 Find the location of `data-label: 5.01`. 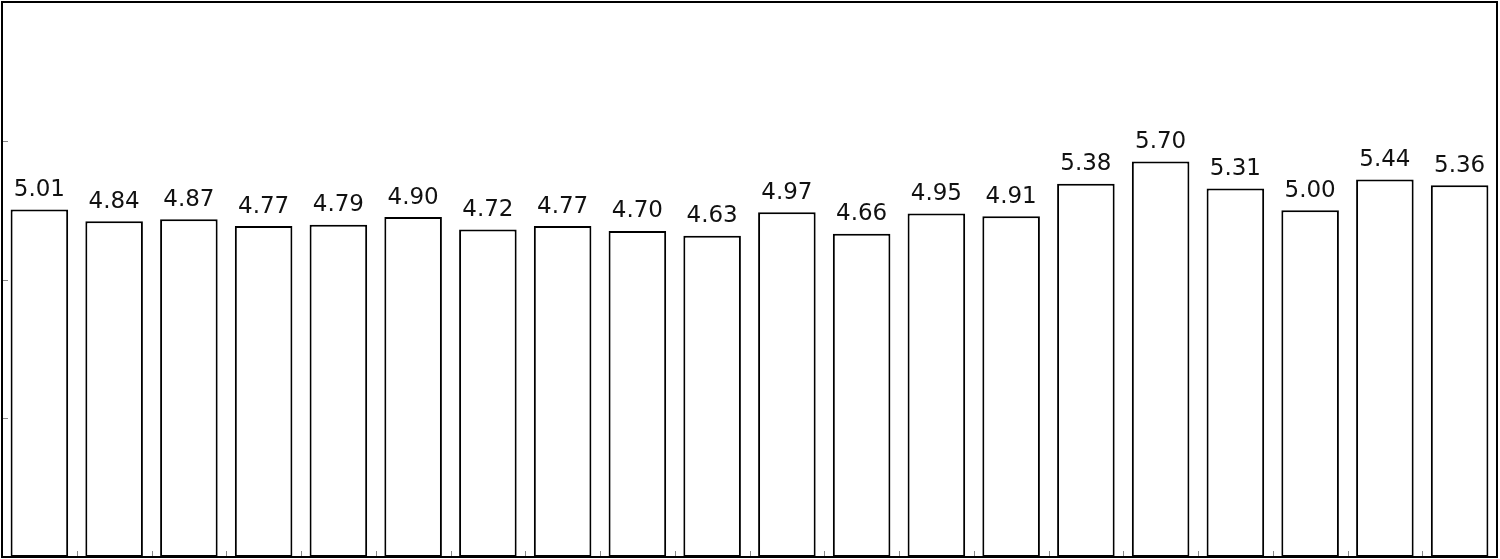

data-label: 5.01 is located at coordinates (39, 187).